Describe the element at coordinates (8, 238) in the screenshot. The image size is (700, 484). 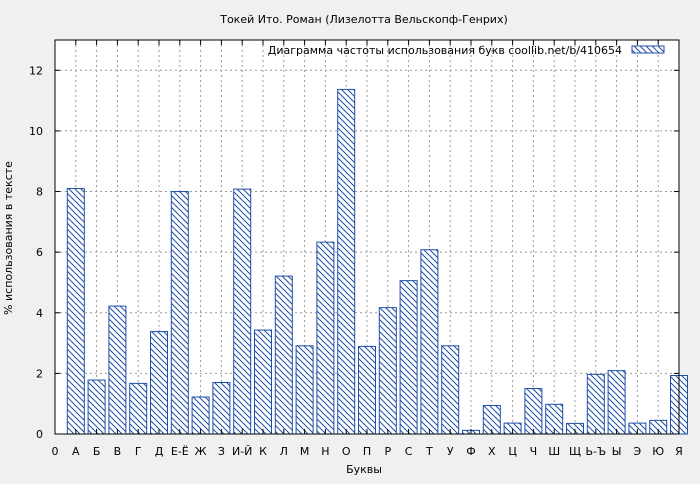
I see `y-axis-label: % использования в тексте` at that location.